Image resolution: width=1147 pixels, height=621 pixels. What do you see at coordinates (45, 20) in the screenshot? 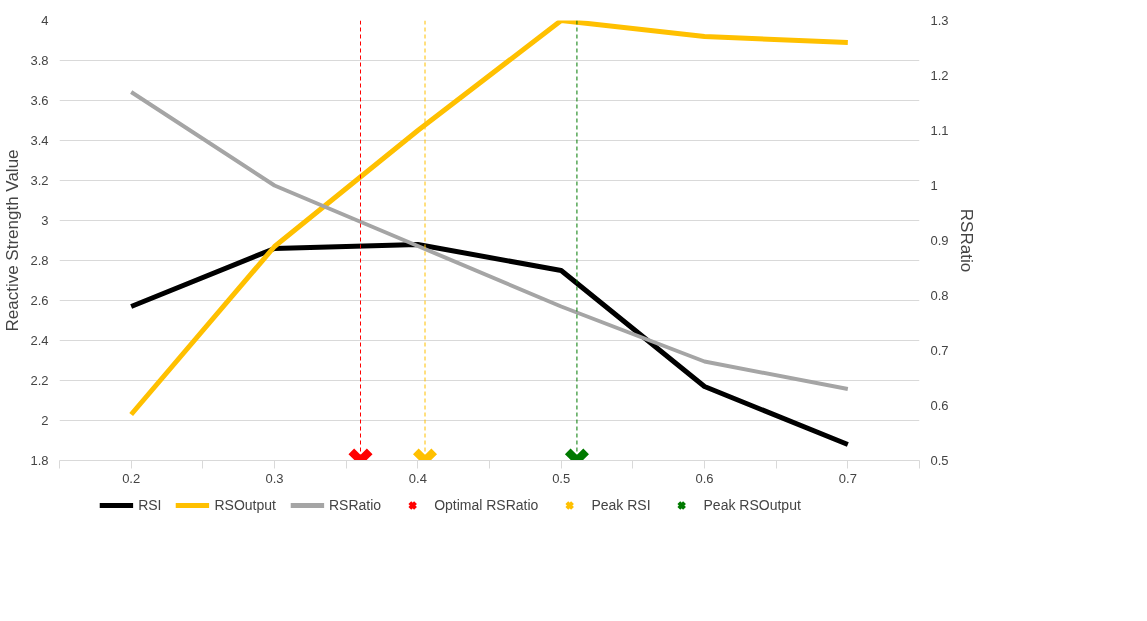
I see `y-tick-label: 4` at bounding box center [45, 20].